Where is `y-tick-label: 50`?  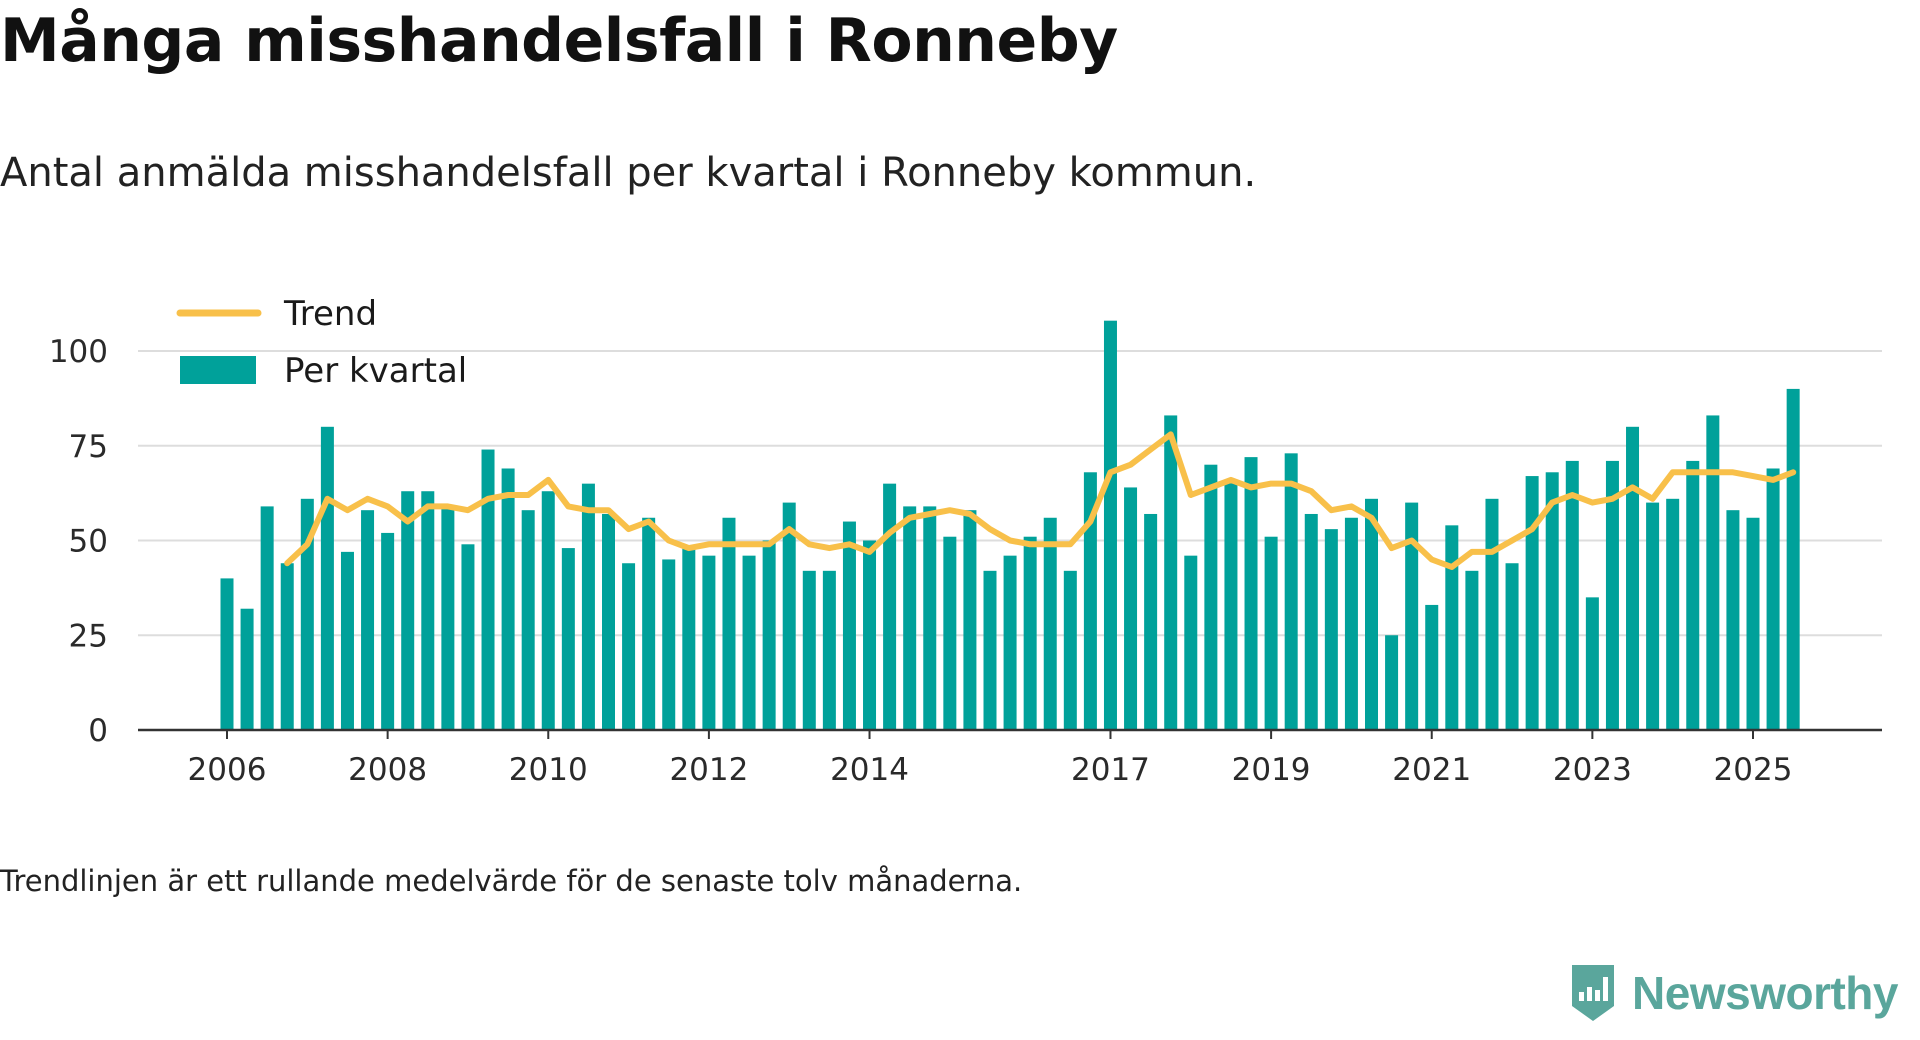
y-tick-label: 50 is located at coordinates (88, 542).